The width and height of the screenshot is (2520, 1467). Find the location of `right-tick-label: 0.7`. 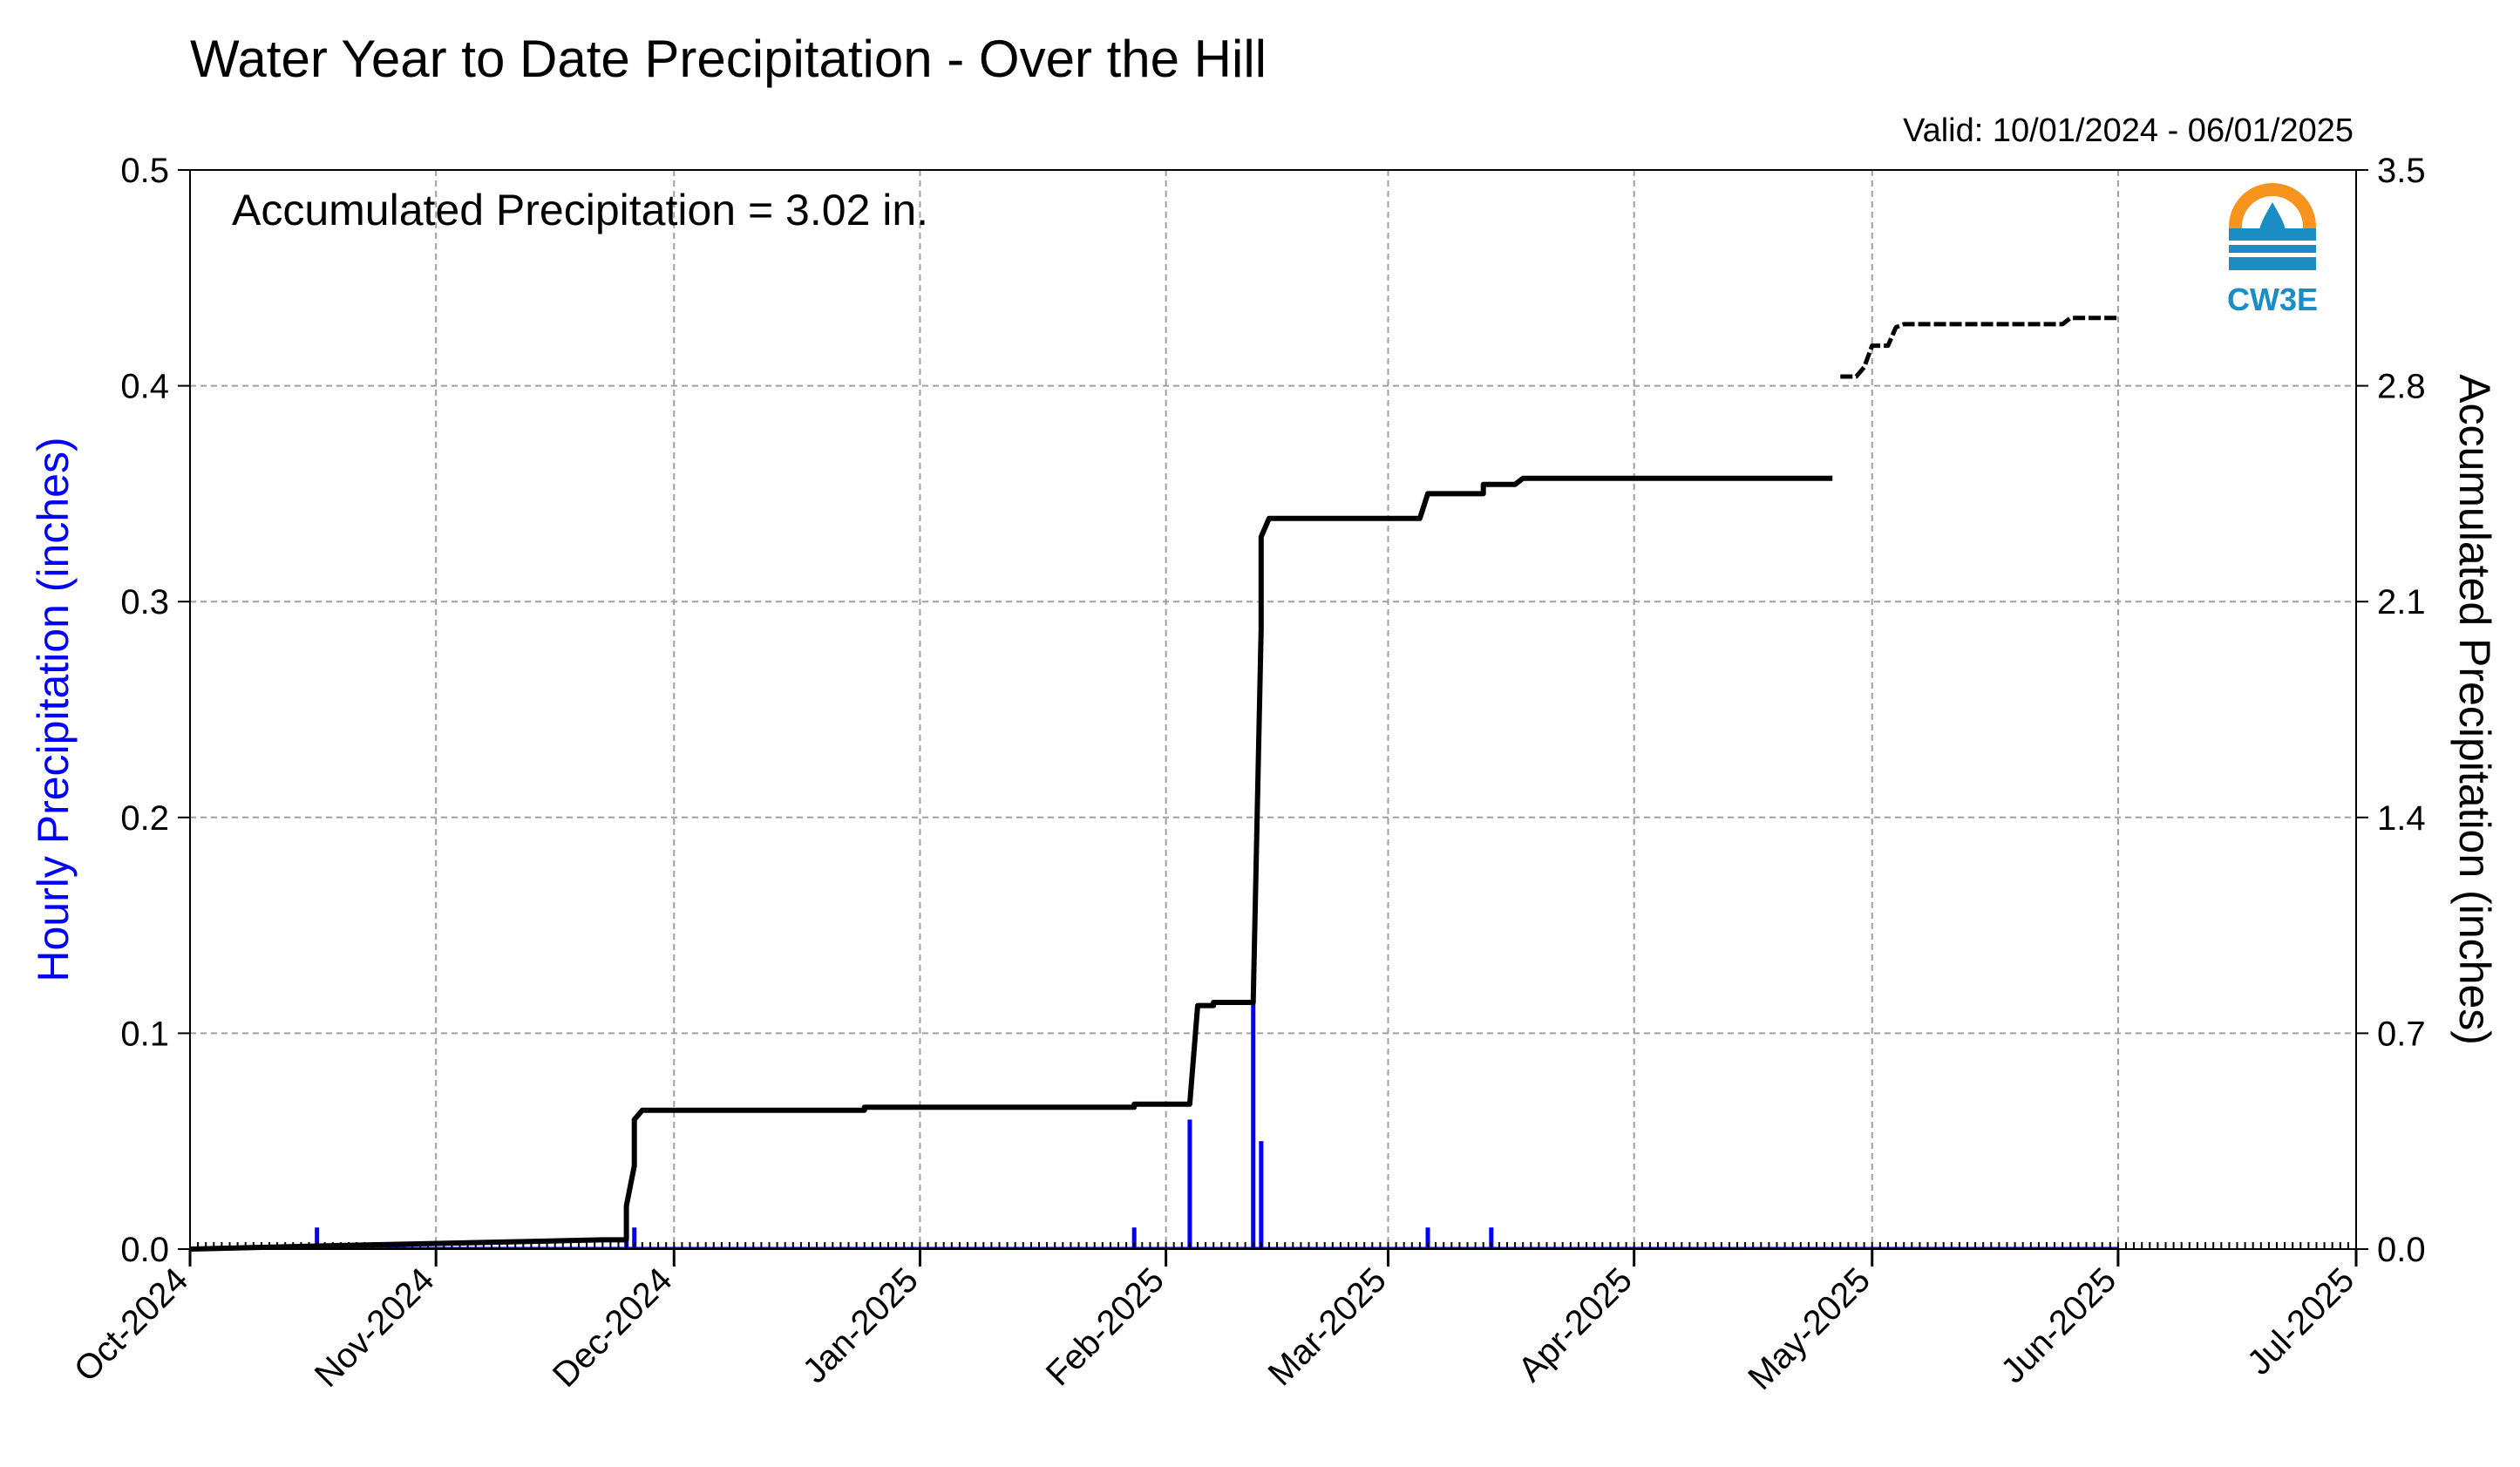

right-tick-label: 0.7 is located at coordinates (2401, 1034).